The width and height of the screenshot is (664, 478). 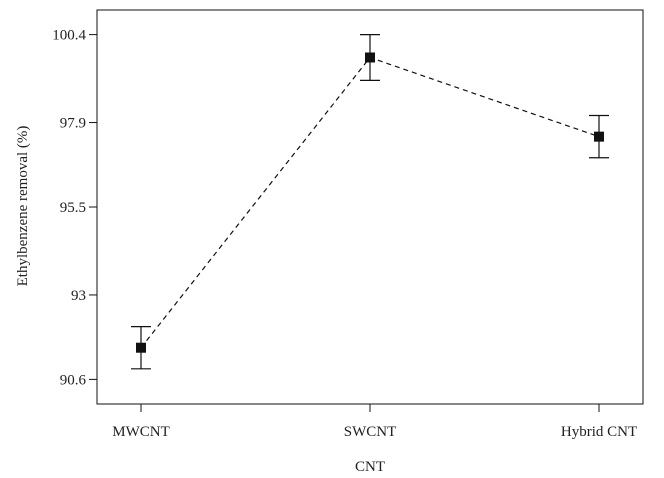 I want to click on y-axis: 90.6 93 95.5 97.9 100.4, so click(x=74, y=208).